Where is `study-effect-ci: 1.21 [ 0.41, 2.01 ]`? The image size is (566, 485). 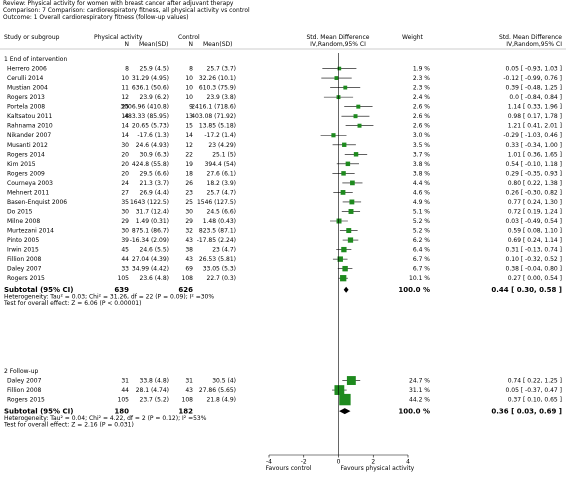 study-effect-ci: 1.21 [ 0.41, 2.01 ] is located at coordinates (535, 126).